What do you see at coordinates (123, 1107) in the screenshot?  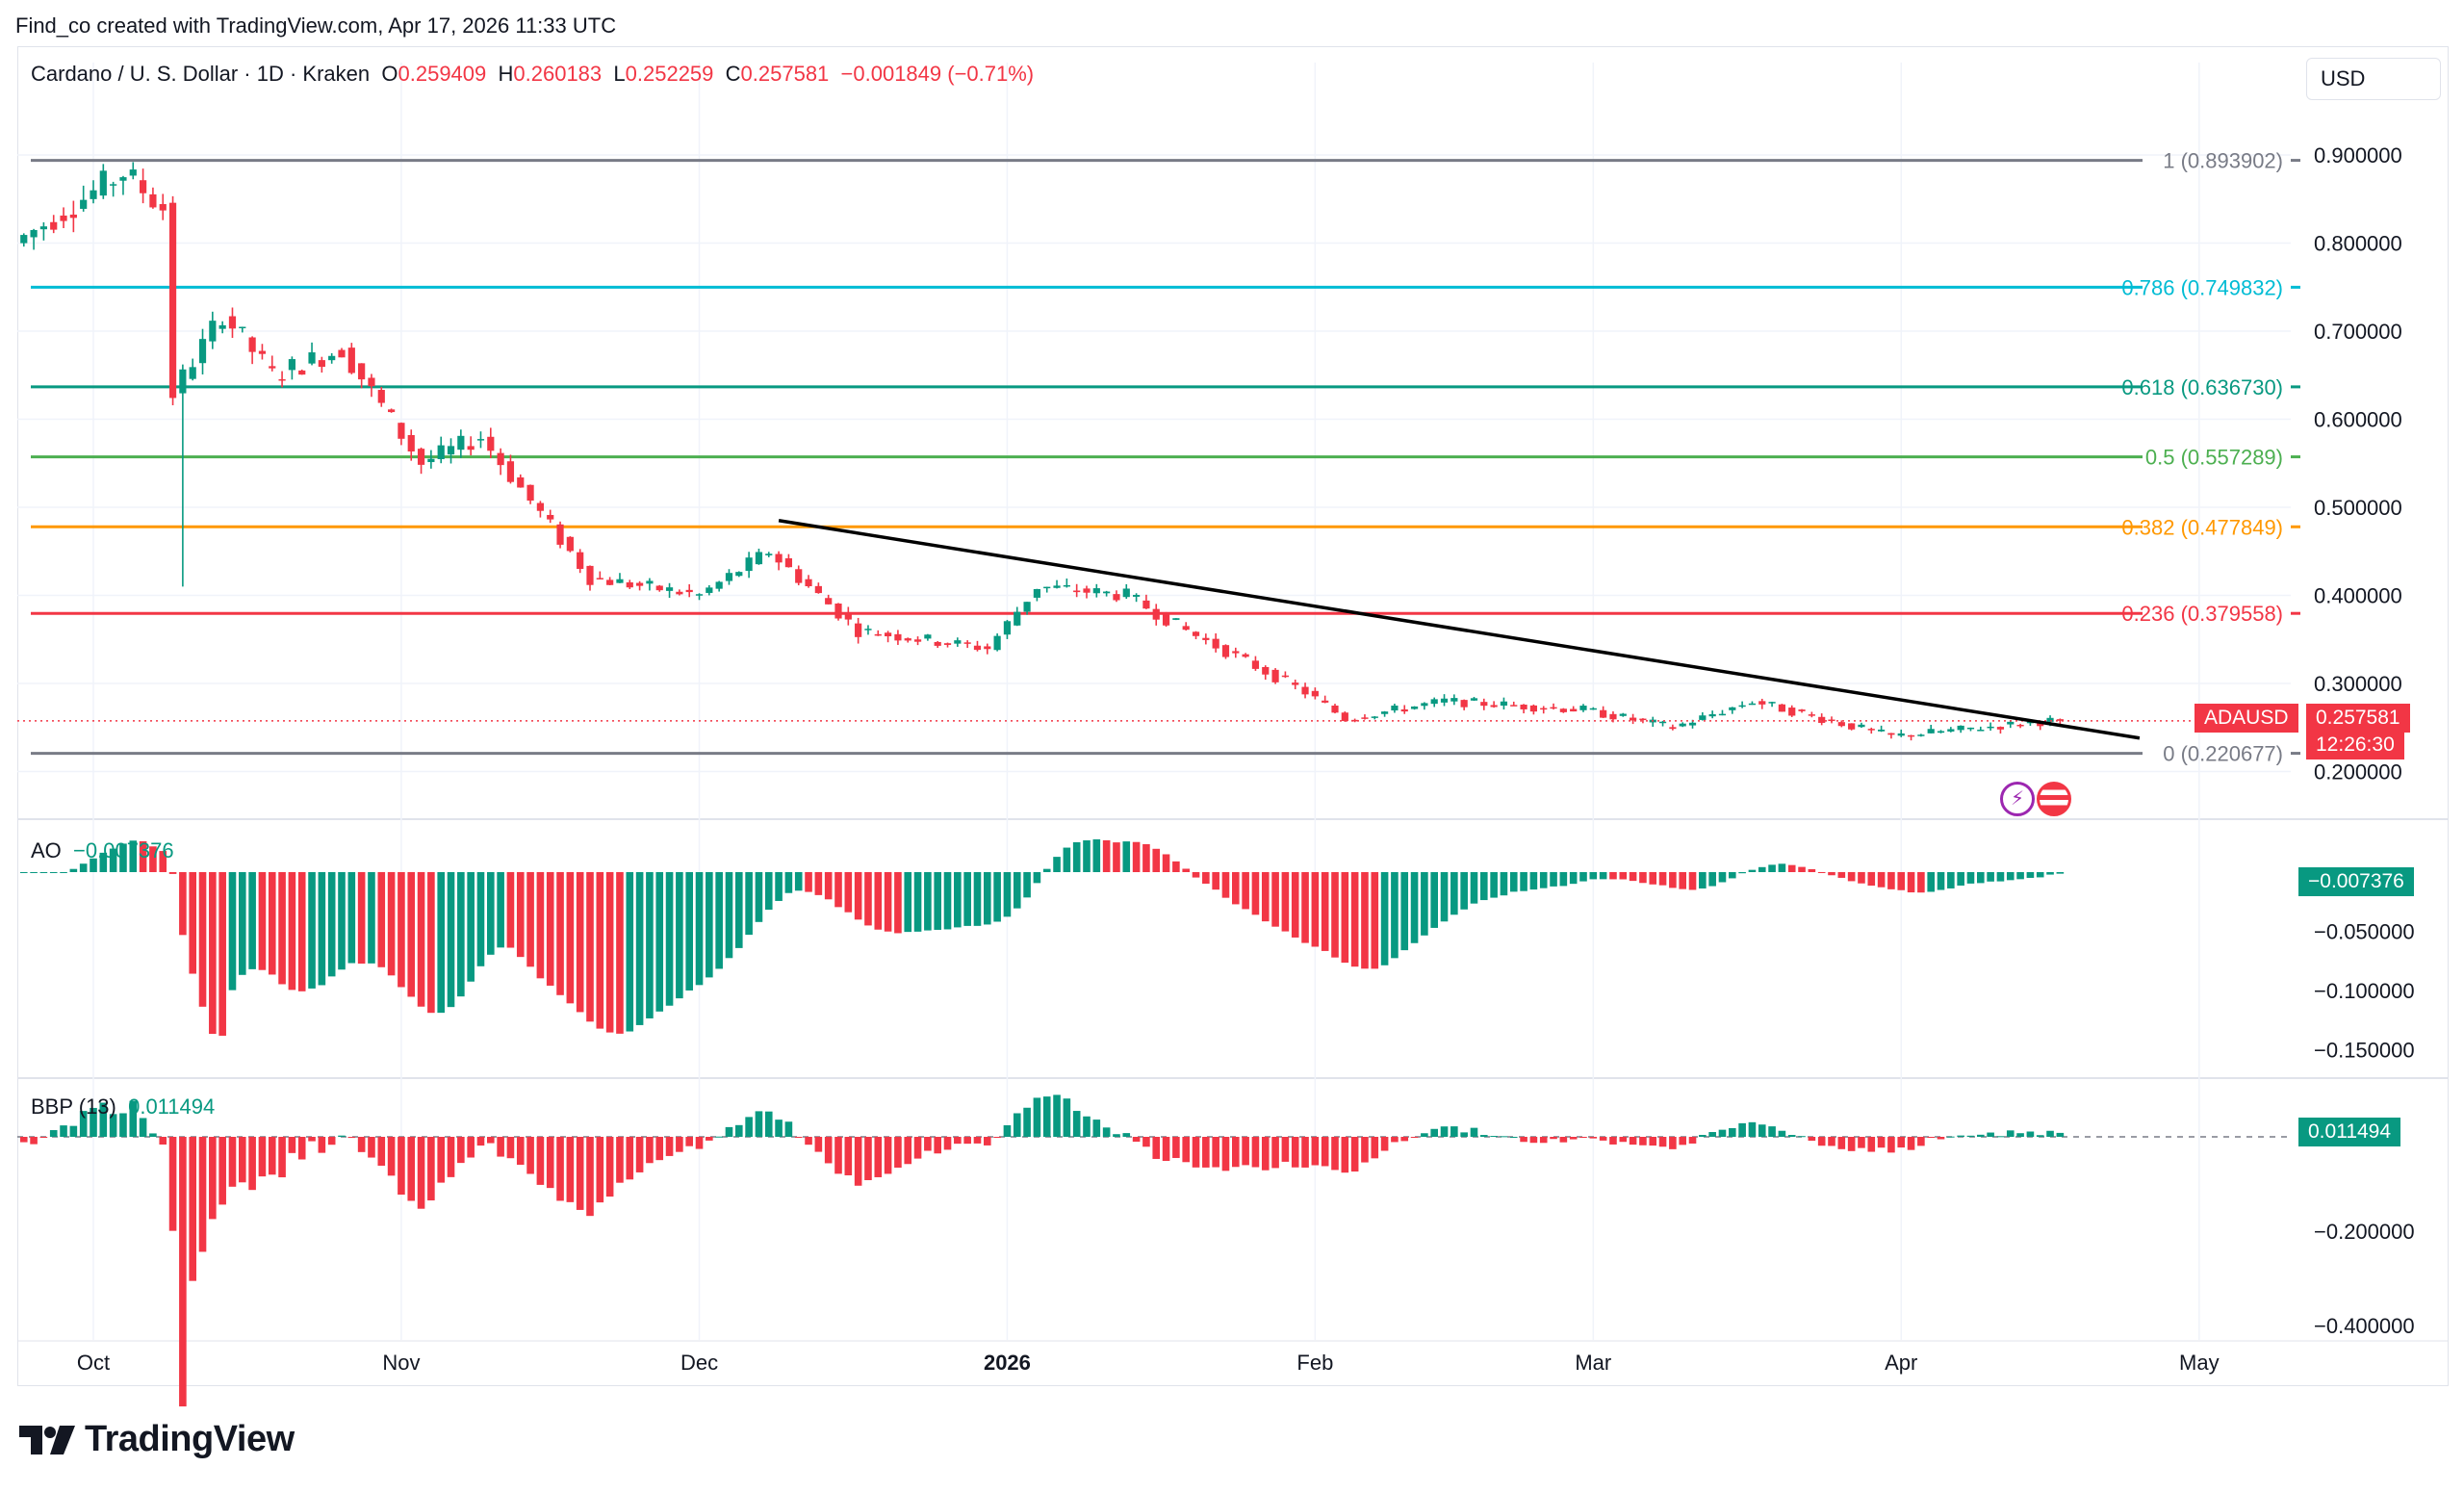 I see `bbp-legend: BBP (13) 0.011494` at bounding box center [123, 1107].